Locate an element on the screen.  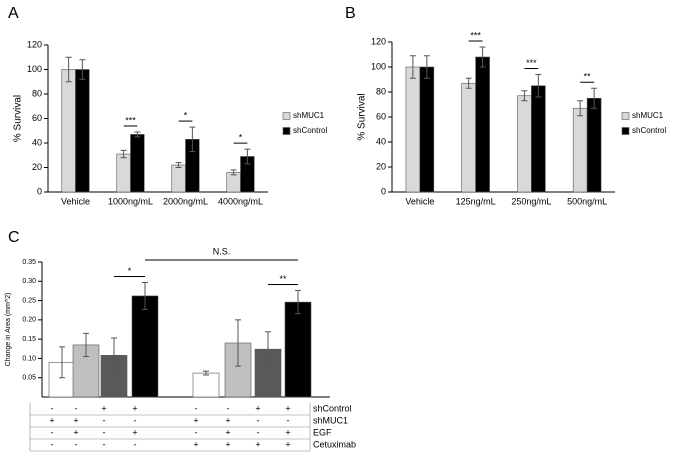
y-tick-label: 0.25 is located at coordinates (29, 300).